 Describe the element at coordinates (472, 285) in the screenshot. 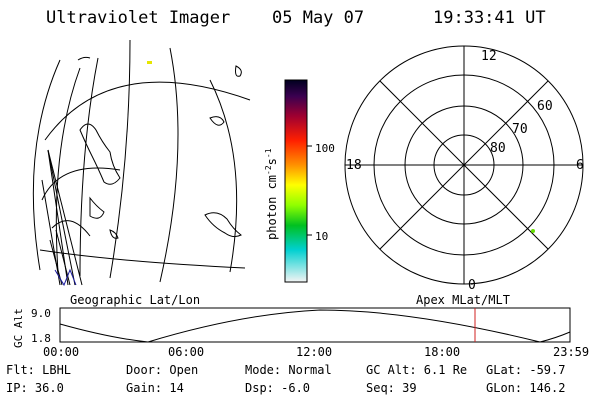

I see `mlt-label-0: 0` at that location.